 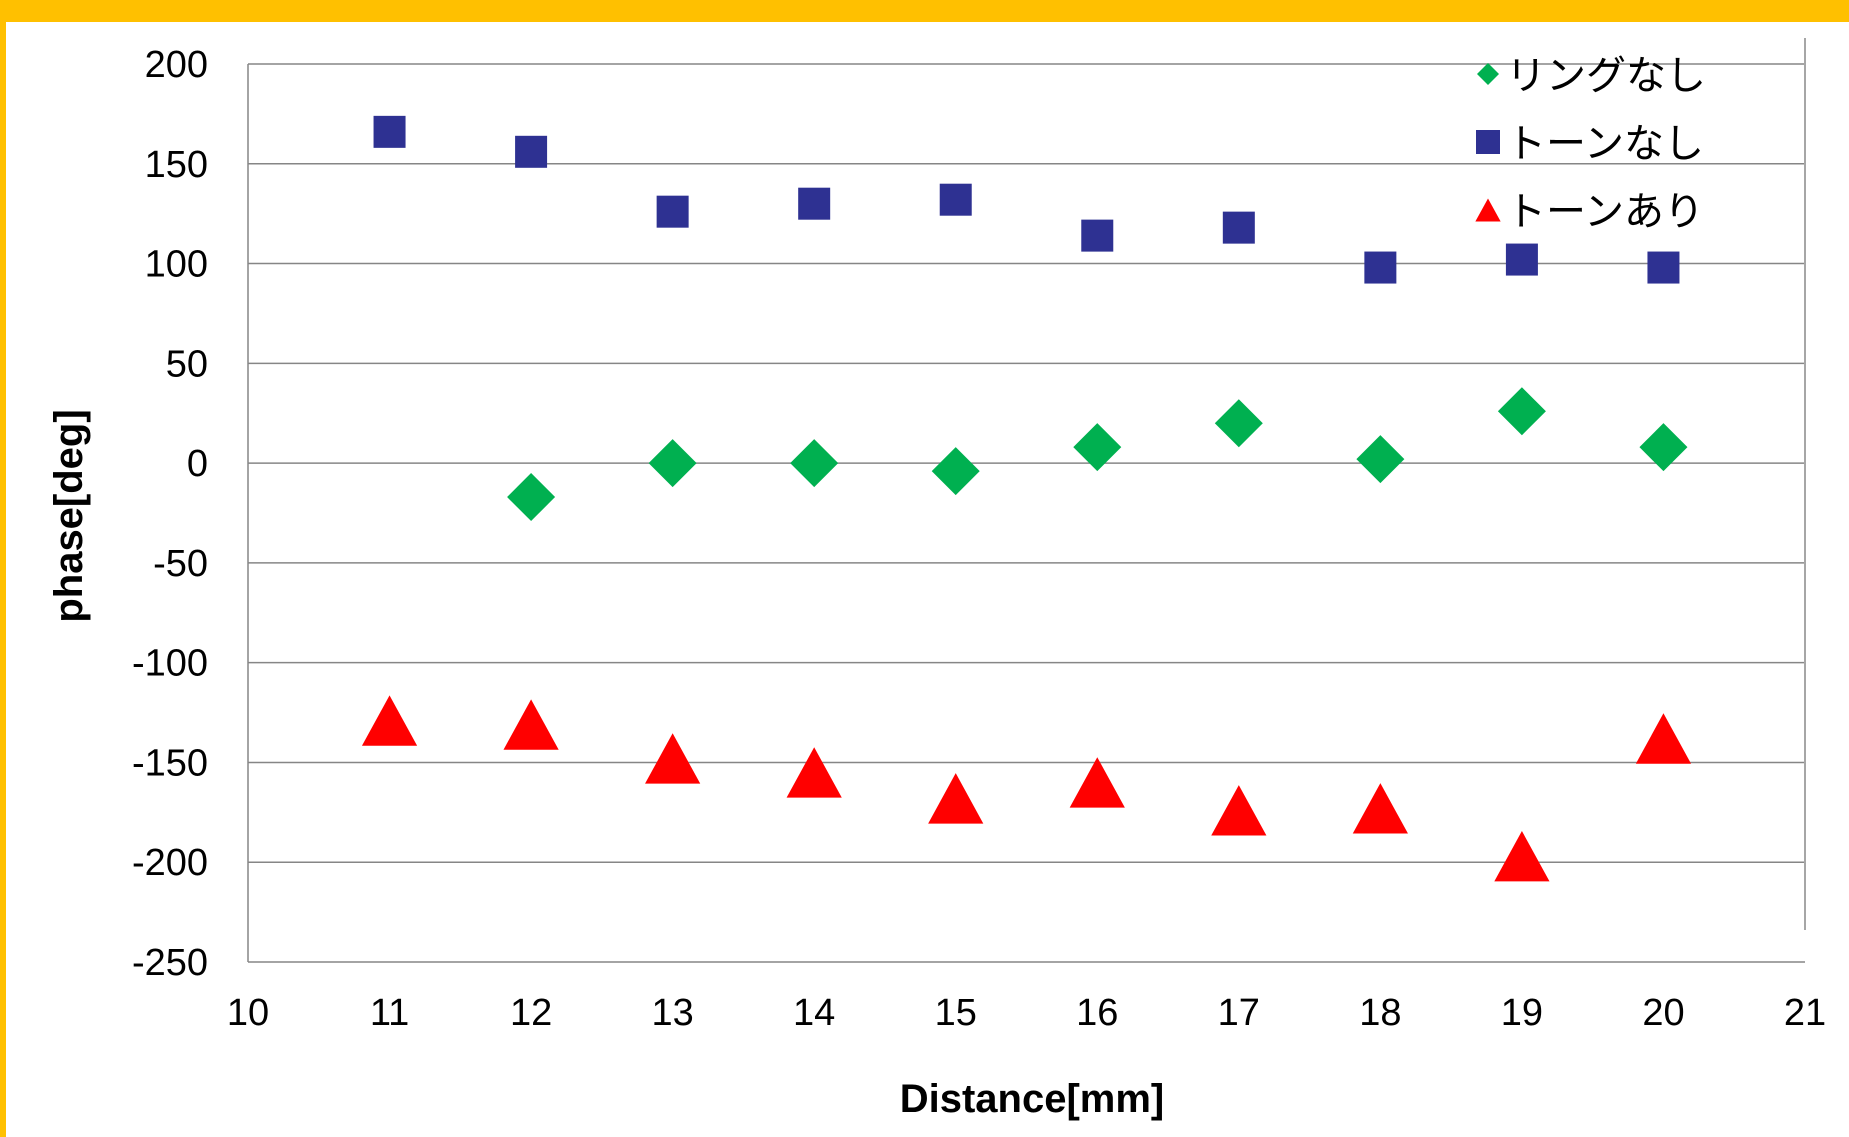 What do you see at coordinates (1488, 210) in the screenshot?
I see `legend-marker-triangle` at bounding box center [1488, 210].